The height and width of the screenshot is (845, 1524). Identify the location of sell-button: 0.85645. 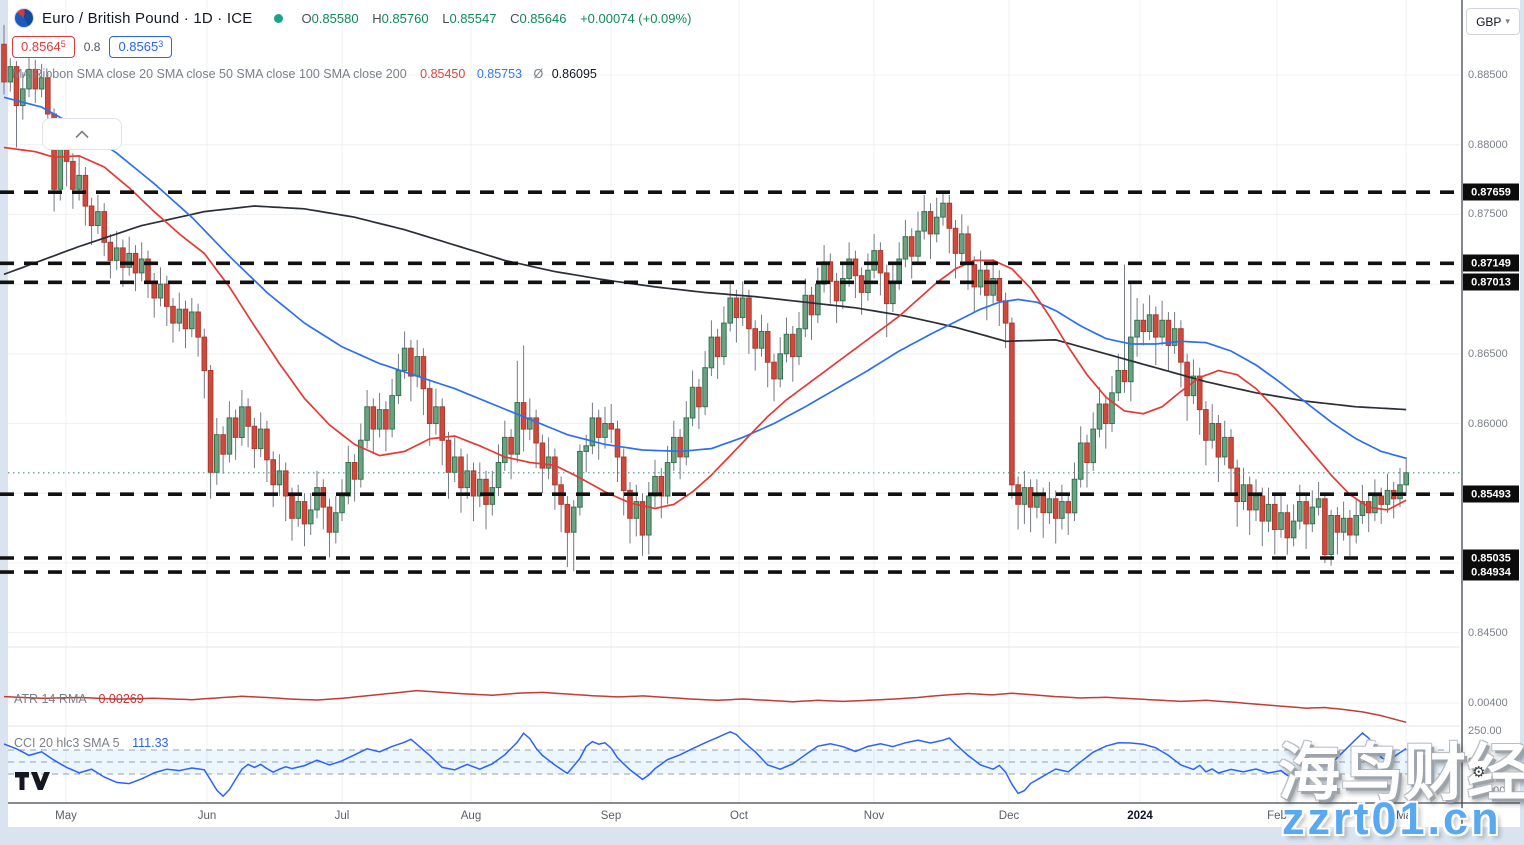
(43, 47).